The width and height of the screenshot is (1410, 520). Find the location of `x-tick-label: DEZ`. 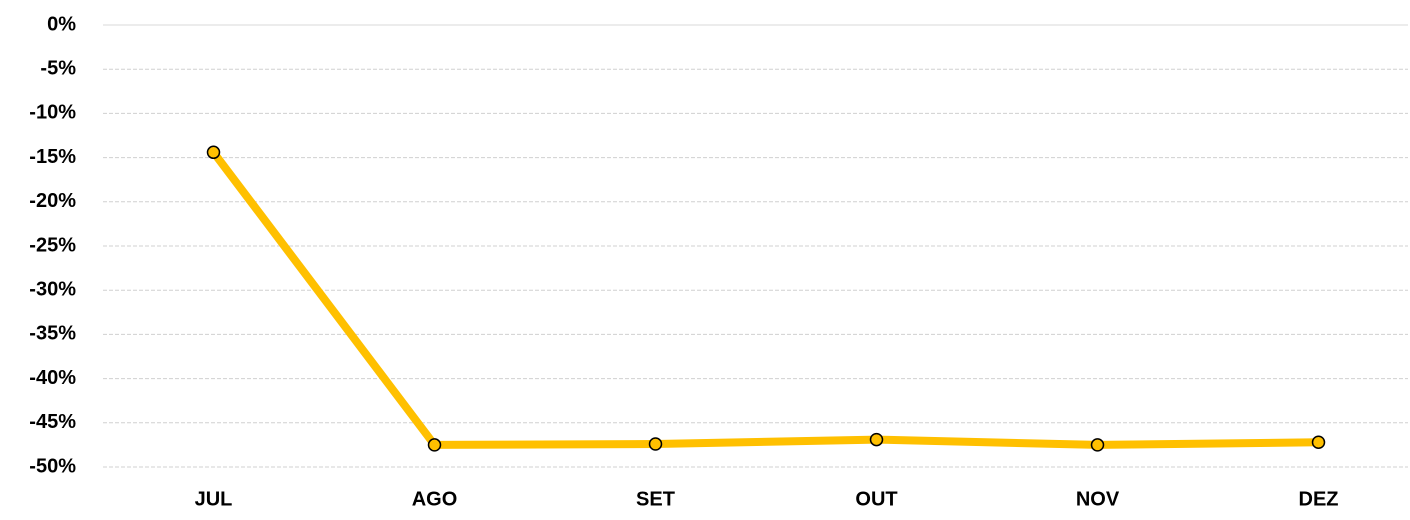

x-tick-label: DEZ is located at coordinates (1319, 499).